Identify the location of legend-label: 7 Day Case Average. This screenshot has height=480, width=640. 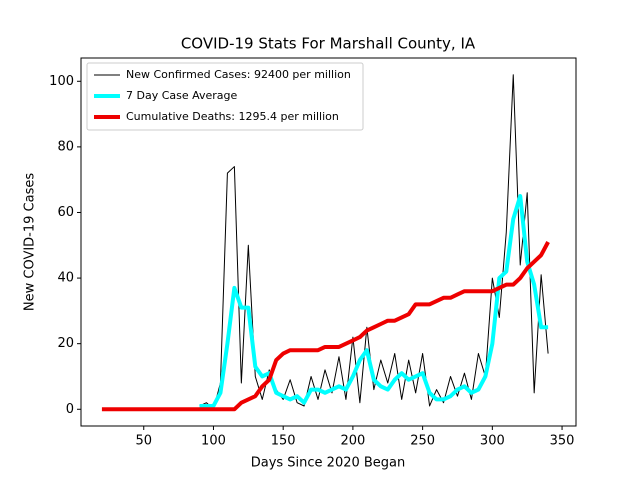
(182, 95).